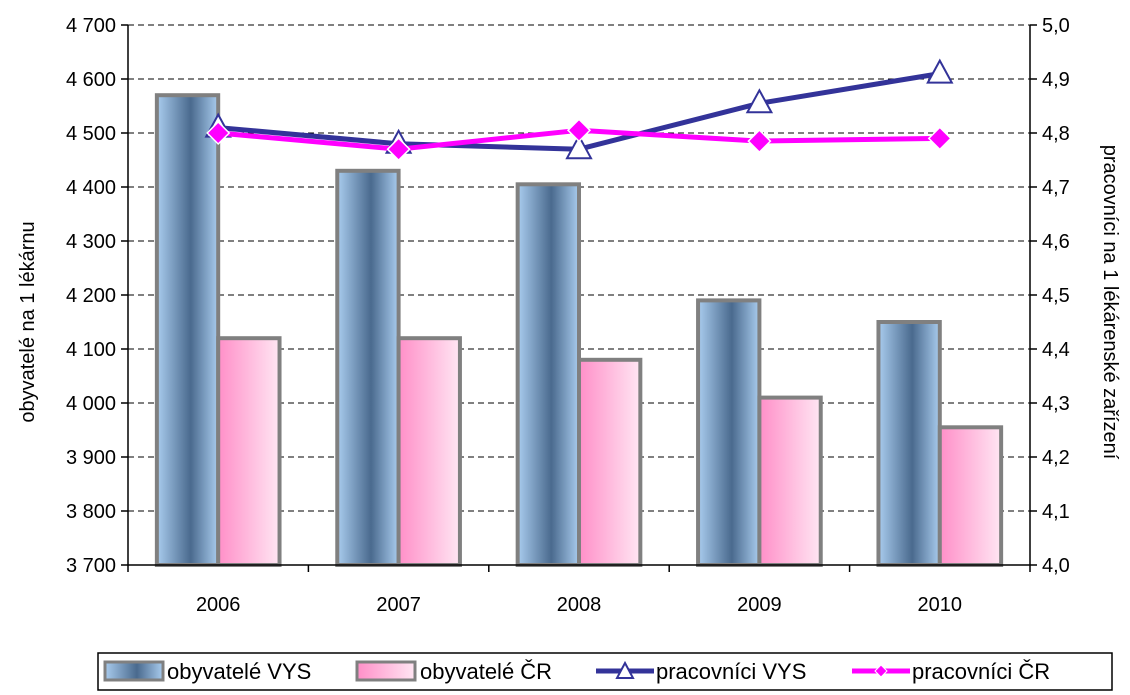 Image resolution: width=1130 pixels, height=695 pixels. I want to click on y-axis-label: obyvatelé na 1 lékárnu, so click(28, 321).